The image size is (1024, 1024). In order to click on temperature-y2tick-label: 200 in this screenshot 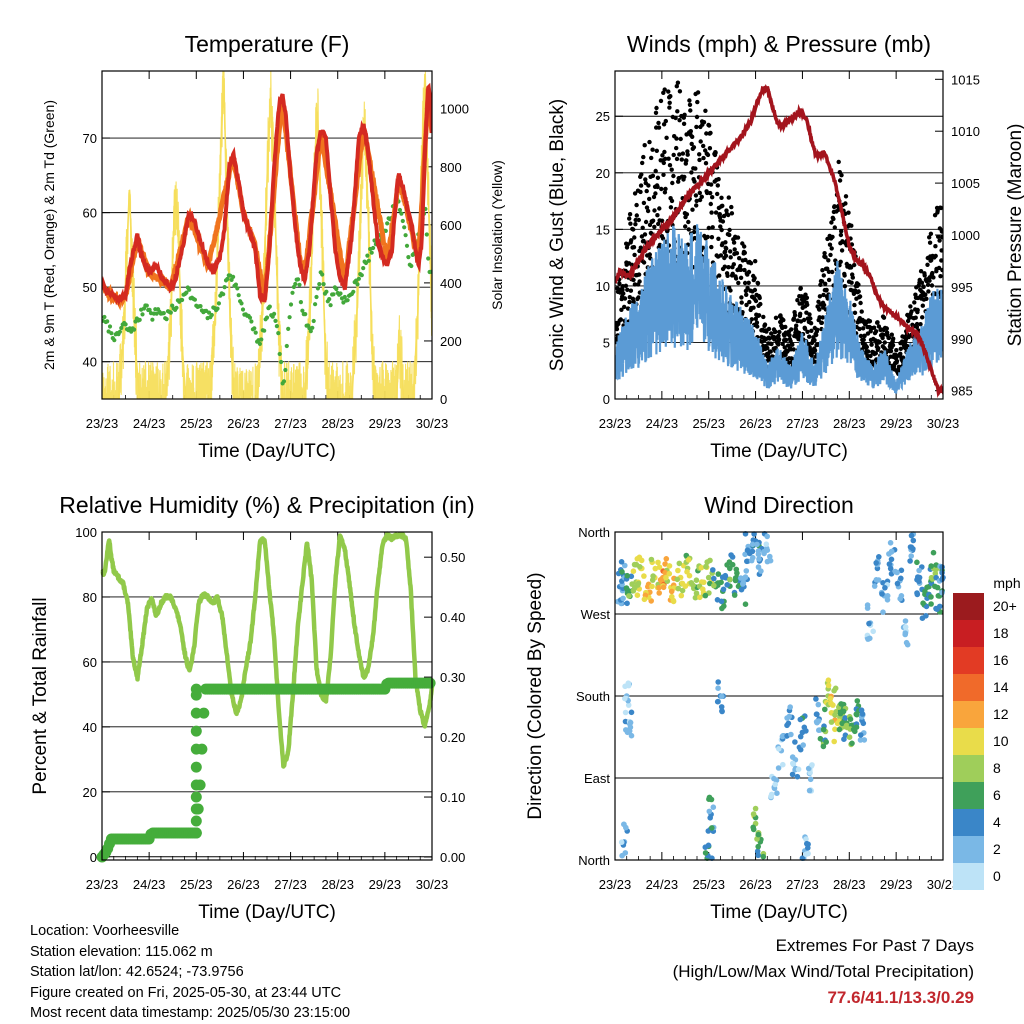, I will do `click(451, 341)`.